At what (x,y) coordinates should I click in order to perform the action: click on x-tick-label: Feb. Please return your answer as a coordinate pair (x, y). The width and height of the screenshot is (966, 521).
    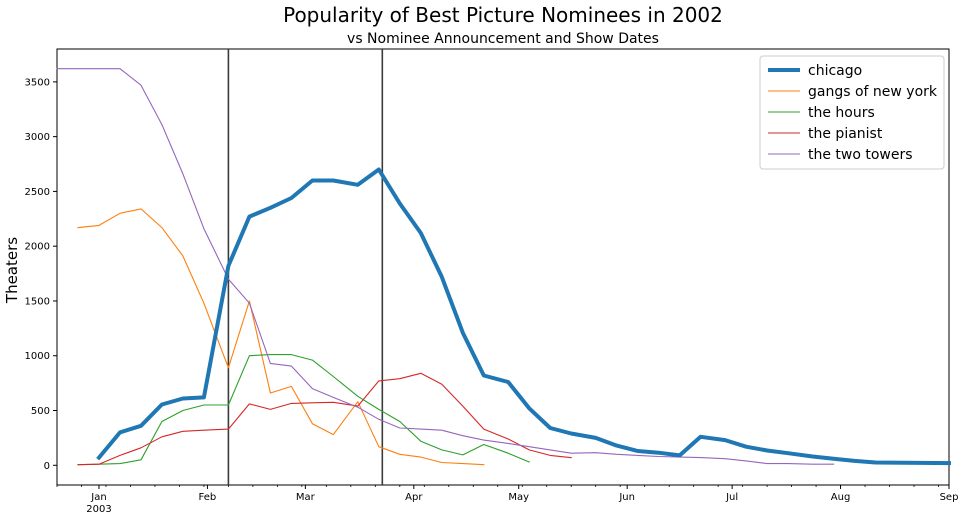
    Looking at the image, I should click on (208, 497).